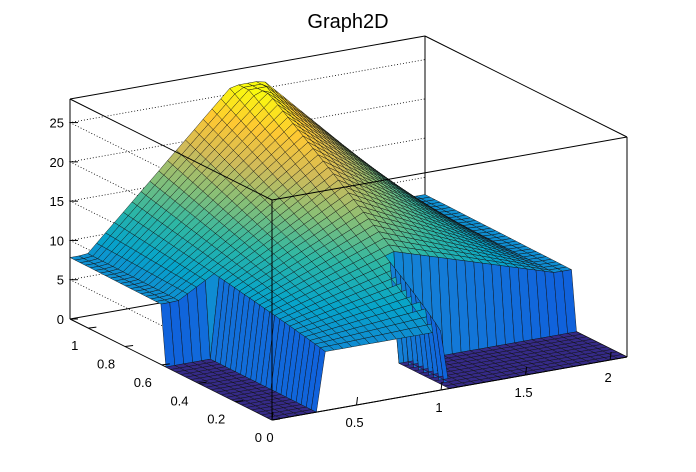  Describe the element at coordinates (129, 346) in the screenshot. I see `y-tick-mark-0.8` at that location.